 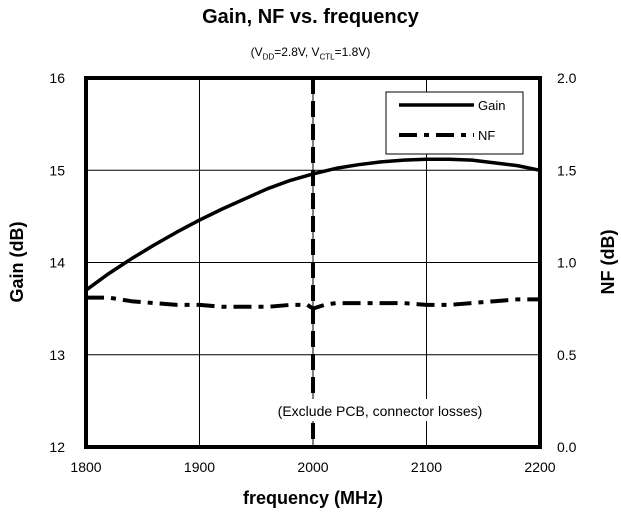 What do you see at coordinates (57, 170) in the screenshot?
I see `y-left-tick-label: 15` at bounding box center [57, 170].